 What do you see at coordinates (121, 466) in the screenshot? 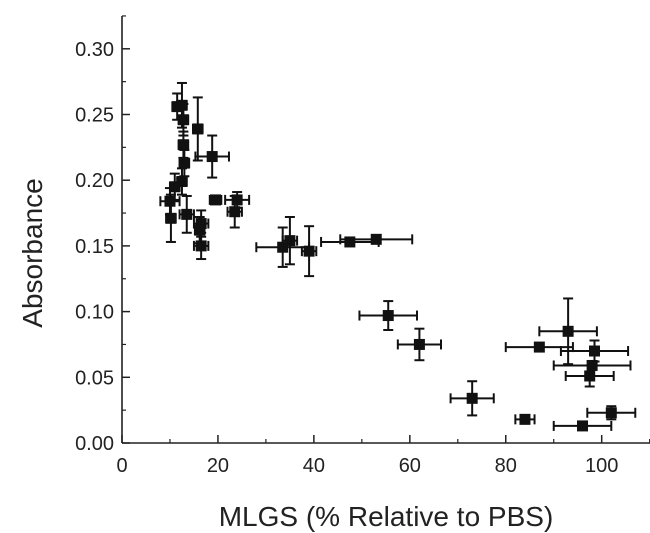
I see `x-tick-label: 0` at bounding box center [121, 466].